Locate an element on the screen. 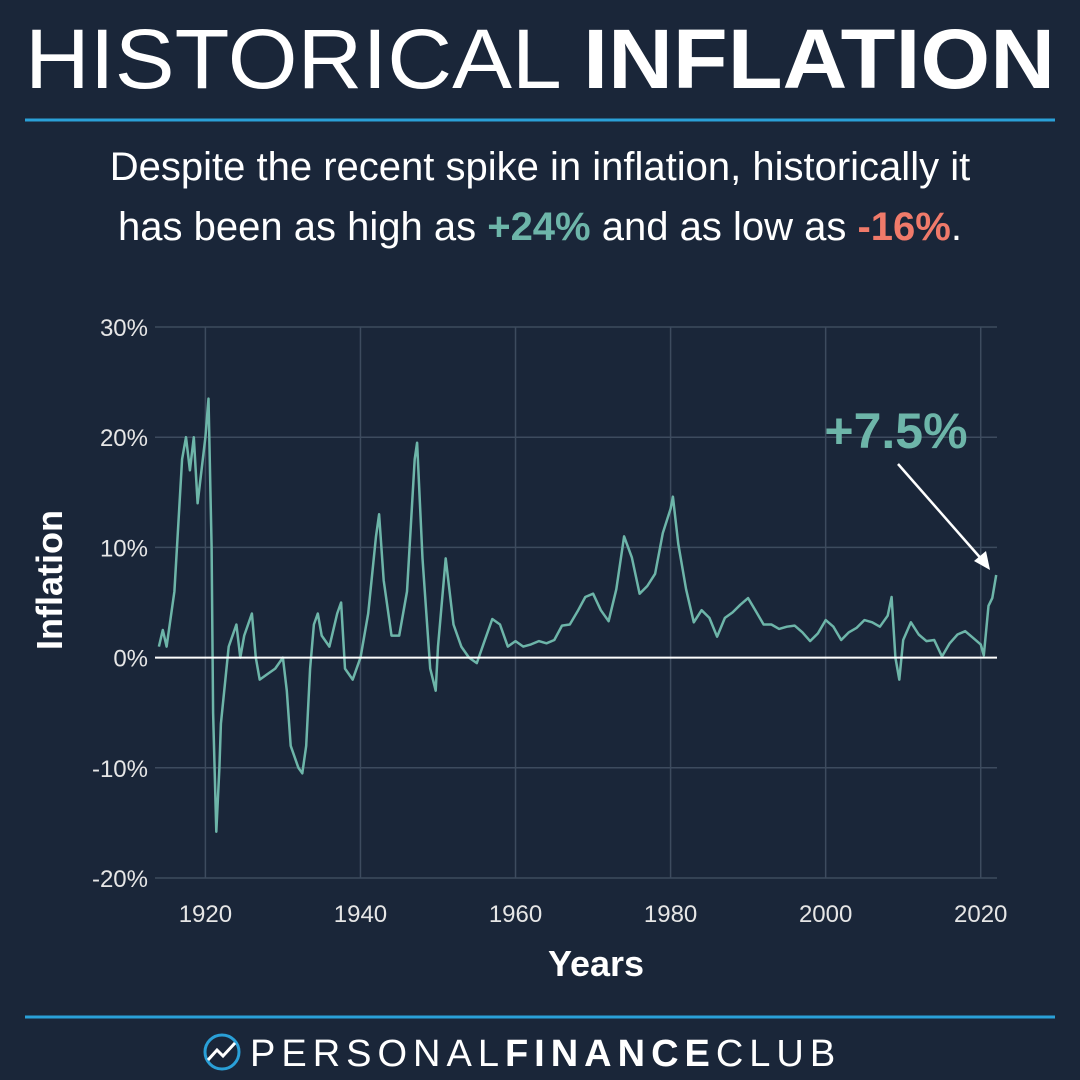 The height and width of the screenshot is (1080, 1080). footer: PERSONALFINANCECLUB is located at coordinates (545, 1054).